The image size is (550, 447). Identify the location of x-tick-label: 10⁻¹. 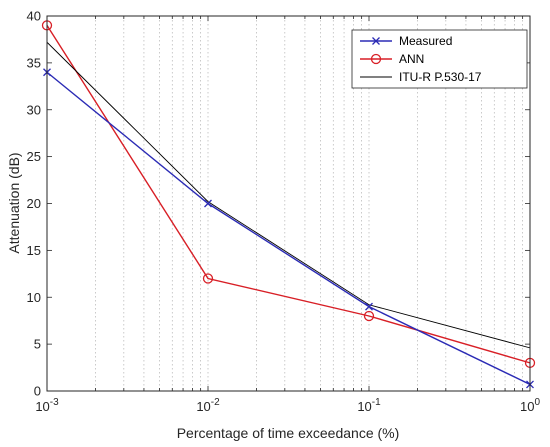
(369, 405).